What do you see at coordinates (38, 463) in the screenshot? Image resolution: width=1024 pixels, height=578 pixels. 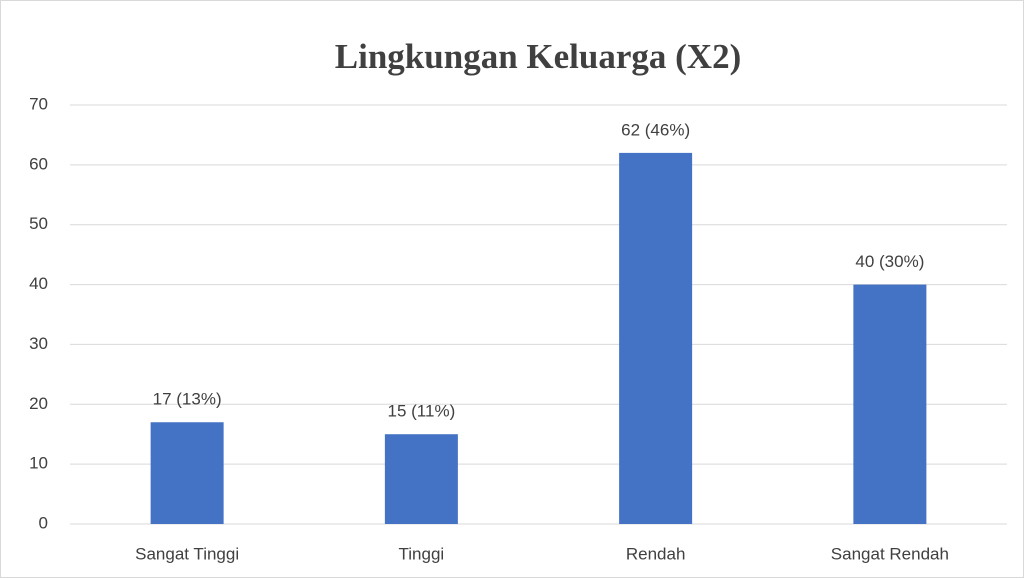 I see `y-tick-label: 10` at bounding box center [38, 463].